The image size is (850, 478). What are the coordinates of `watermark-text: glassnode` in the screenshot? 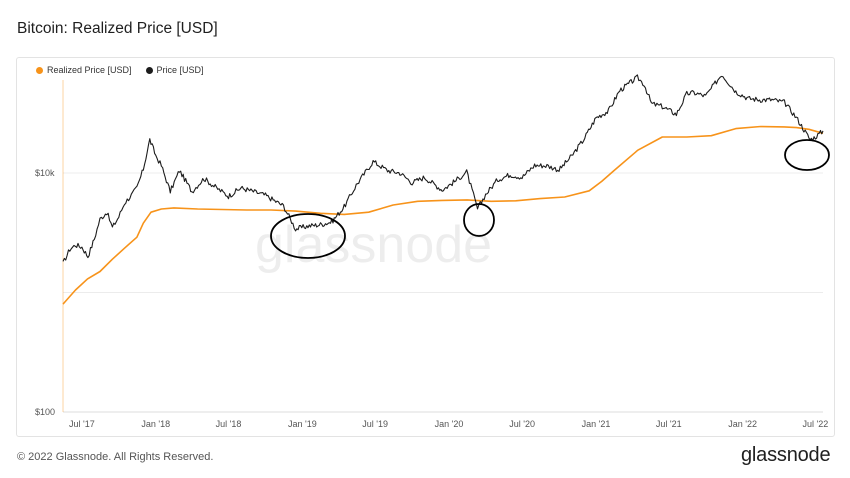 It's located at (373, 245).